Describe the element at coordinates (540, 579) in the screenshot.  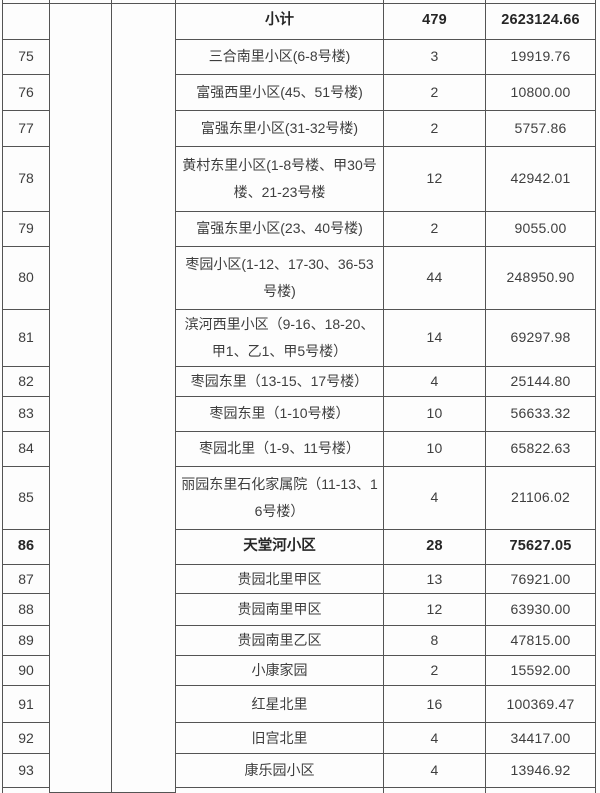
I see `amount-cell: 76921.00` at that location.